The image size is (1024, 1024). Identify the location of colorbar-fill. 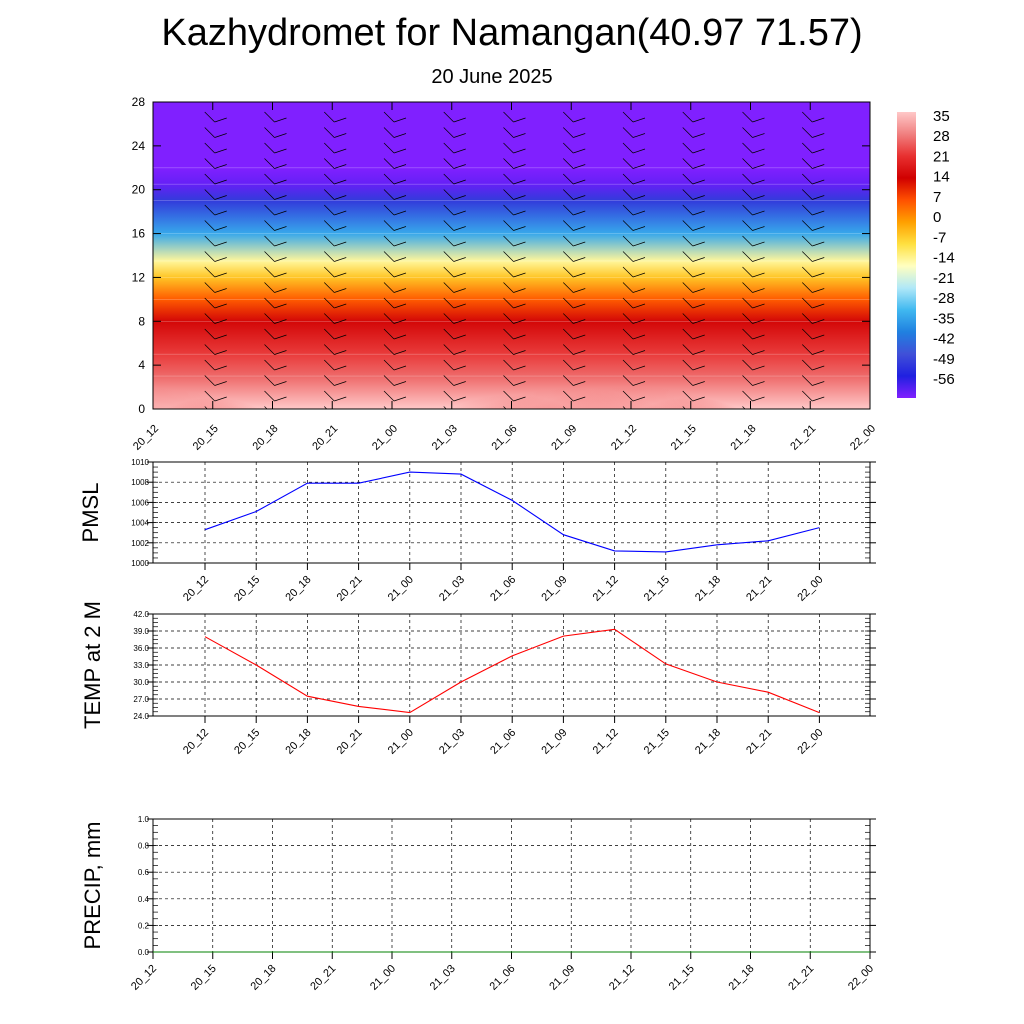
(906, 255).